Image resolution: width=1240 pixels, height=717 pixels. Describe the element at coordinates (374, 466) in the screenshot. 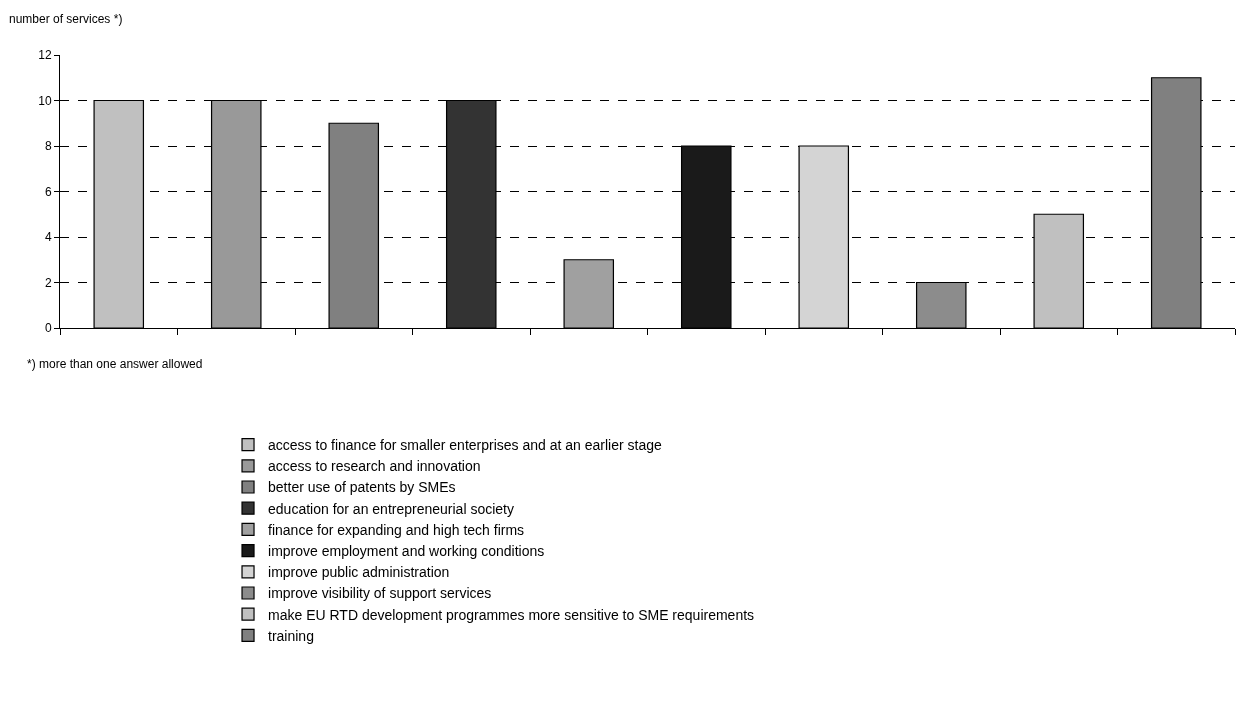

I see `legend-label: access to research and innovation` at that location.